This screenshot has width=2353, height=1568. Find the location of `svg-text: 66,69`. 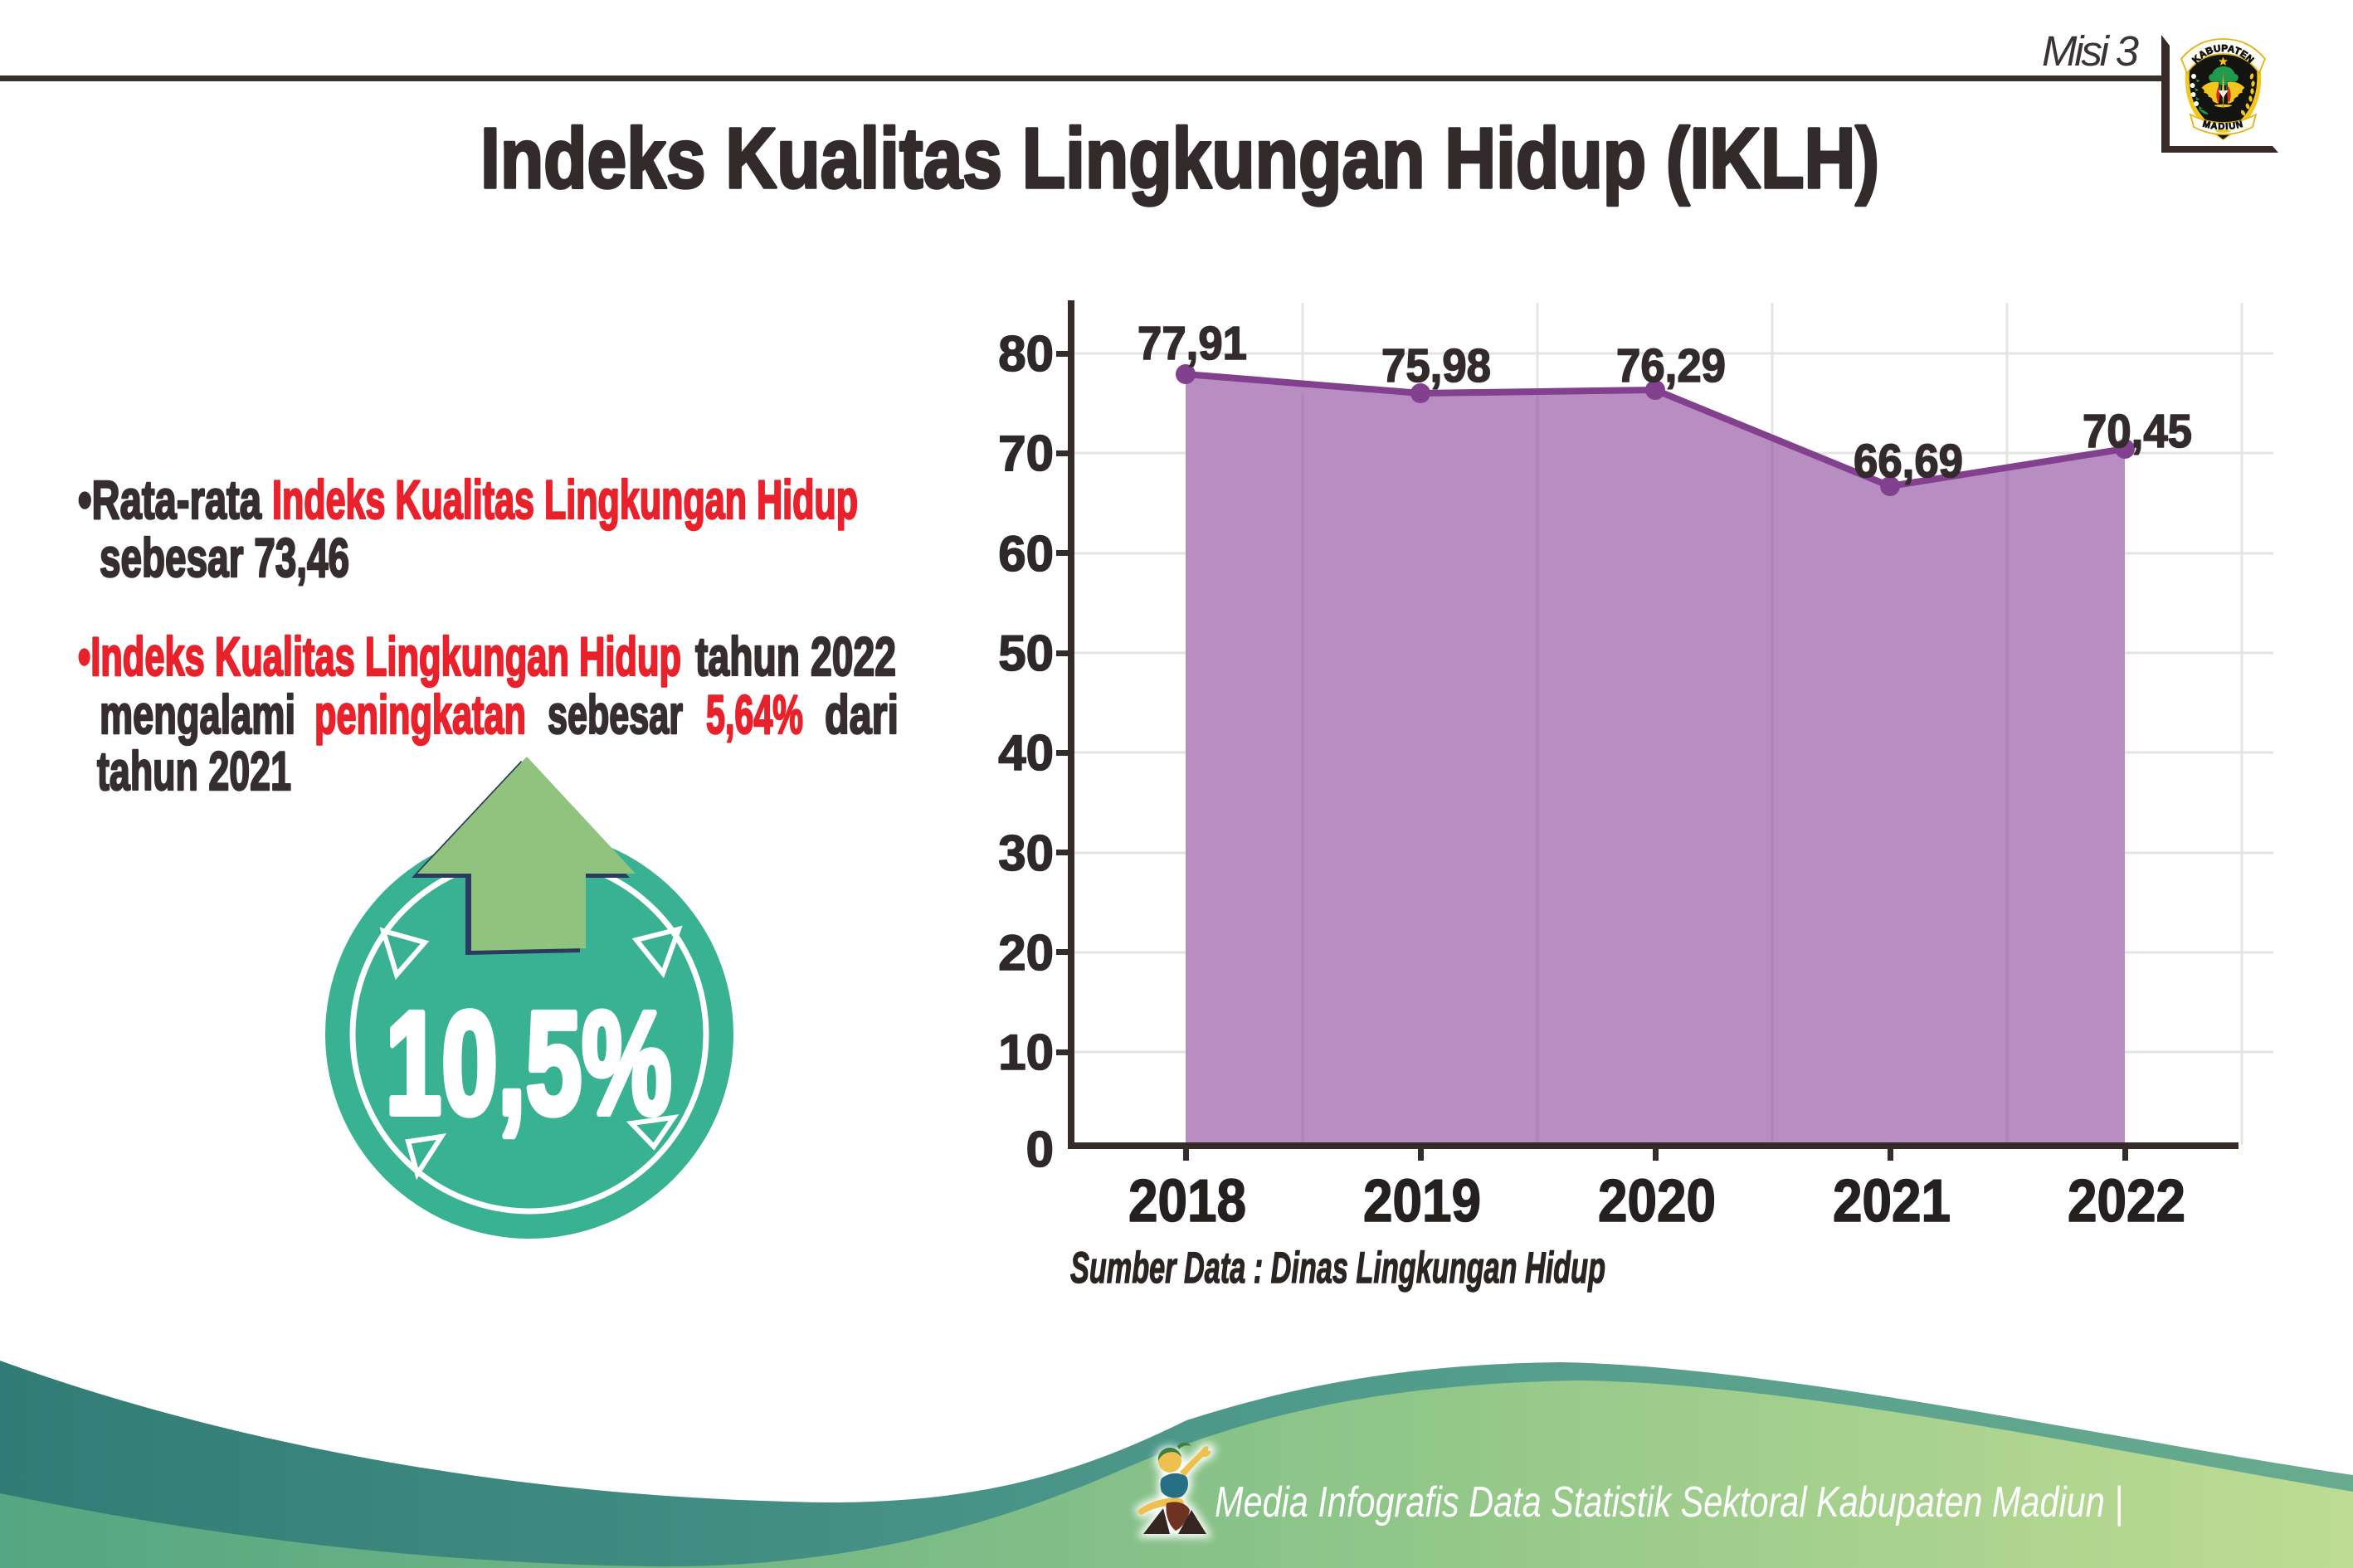

svg-text: 66,69 is located at coordinates (1908, 461).